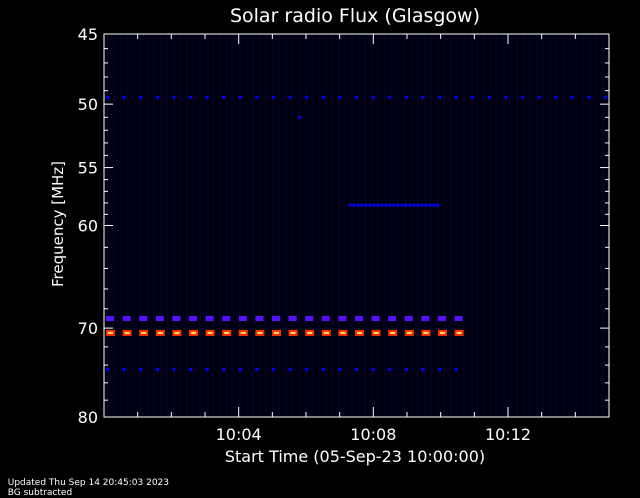  Describe the element at coordinates (88, 417) in the screenshot. I see `y-tick-label: 80` at that location.